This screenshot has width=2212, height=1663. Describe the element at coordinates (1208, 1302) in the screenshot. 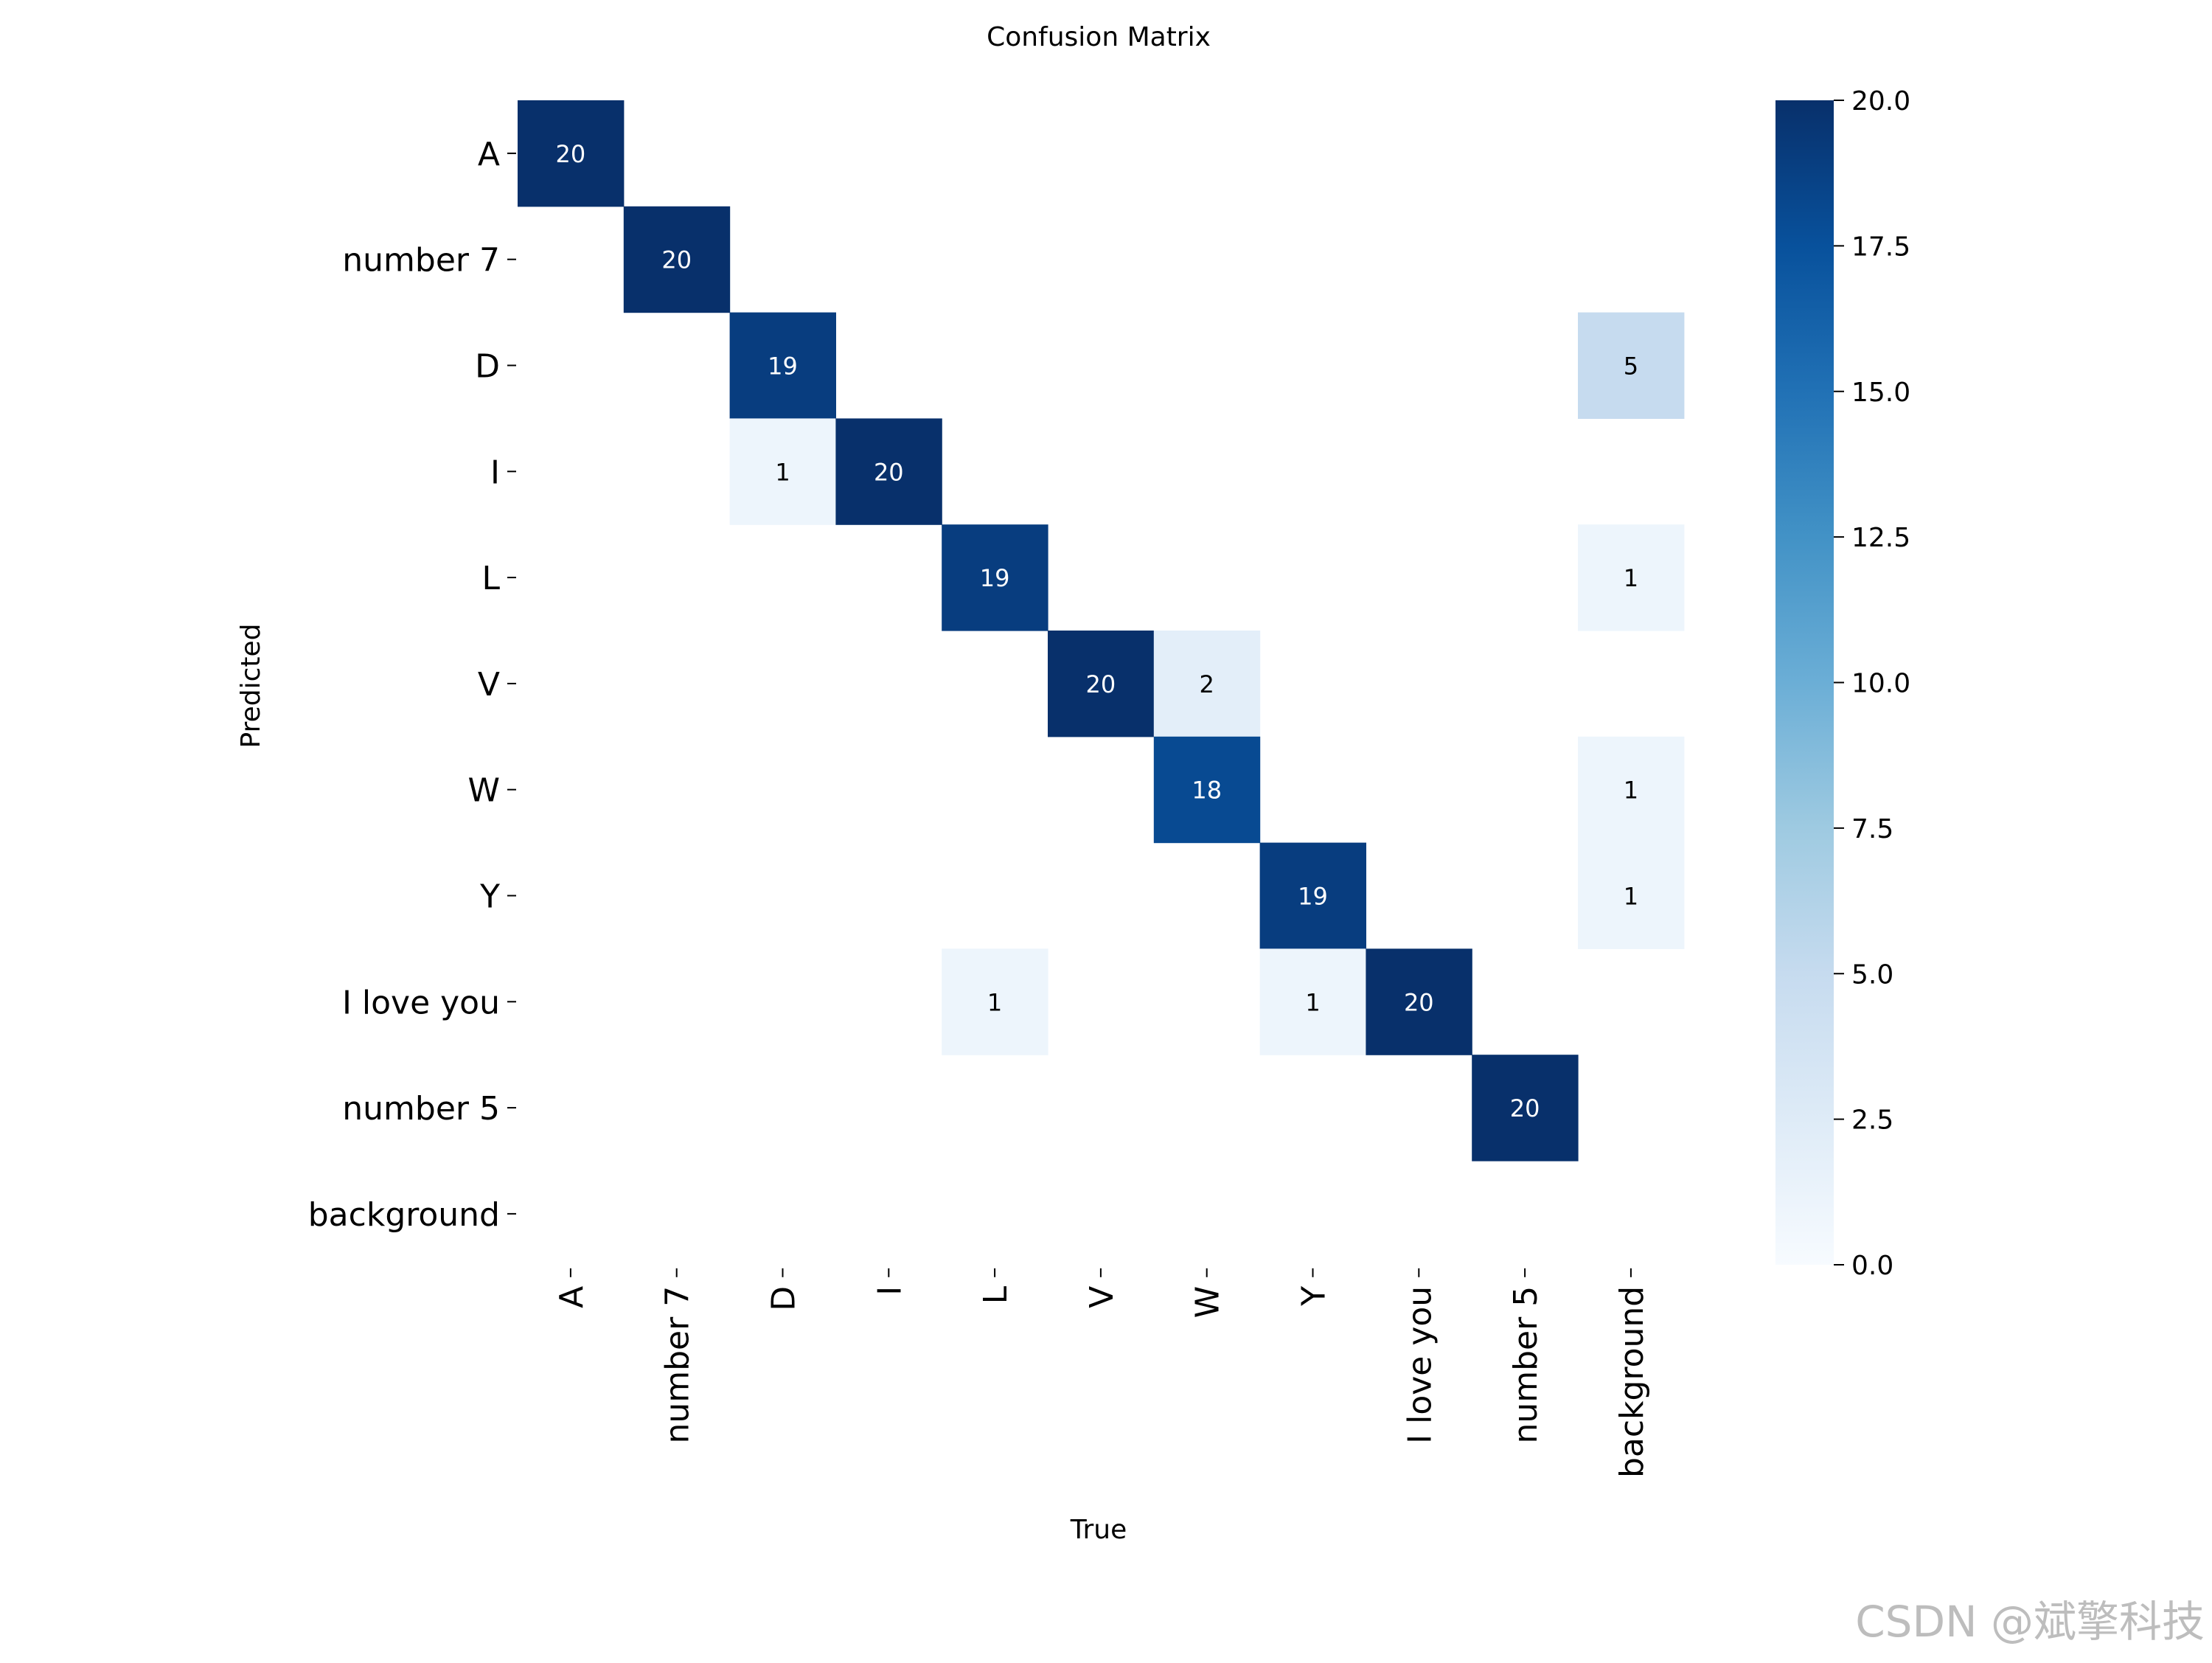

I see `x-tick-label: W` at that location.